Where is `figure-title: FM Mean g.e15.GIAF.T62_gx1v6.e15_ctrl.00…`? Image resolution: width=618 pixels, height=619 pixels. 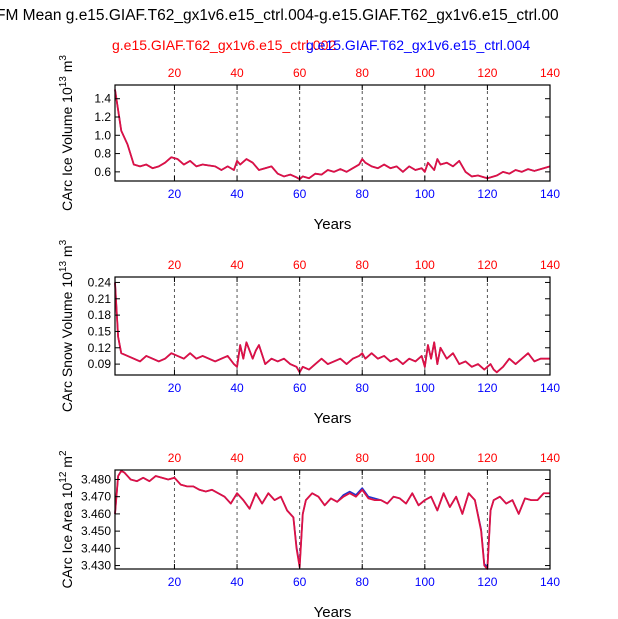
figure-title: FM Mean g.e15.GIAF.T62_gx1v6.e15_ctrl.00… is located at coordinates (279, 15).